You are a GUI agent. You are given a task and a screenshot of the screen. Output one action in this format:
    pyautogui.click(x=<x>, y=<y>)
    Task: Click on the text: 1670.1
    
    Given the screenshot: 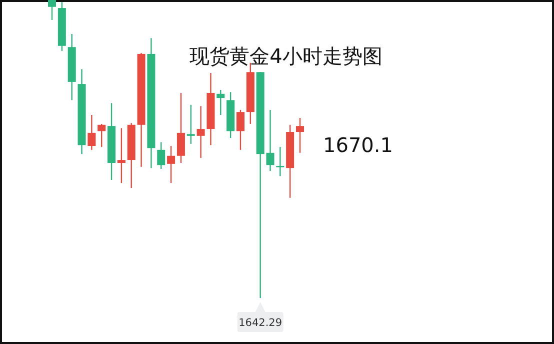 What is the action you would take?
    pyautogui.click(x=358, y=145)
    